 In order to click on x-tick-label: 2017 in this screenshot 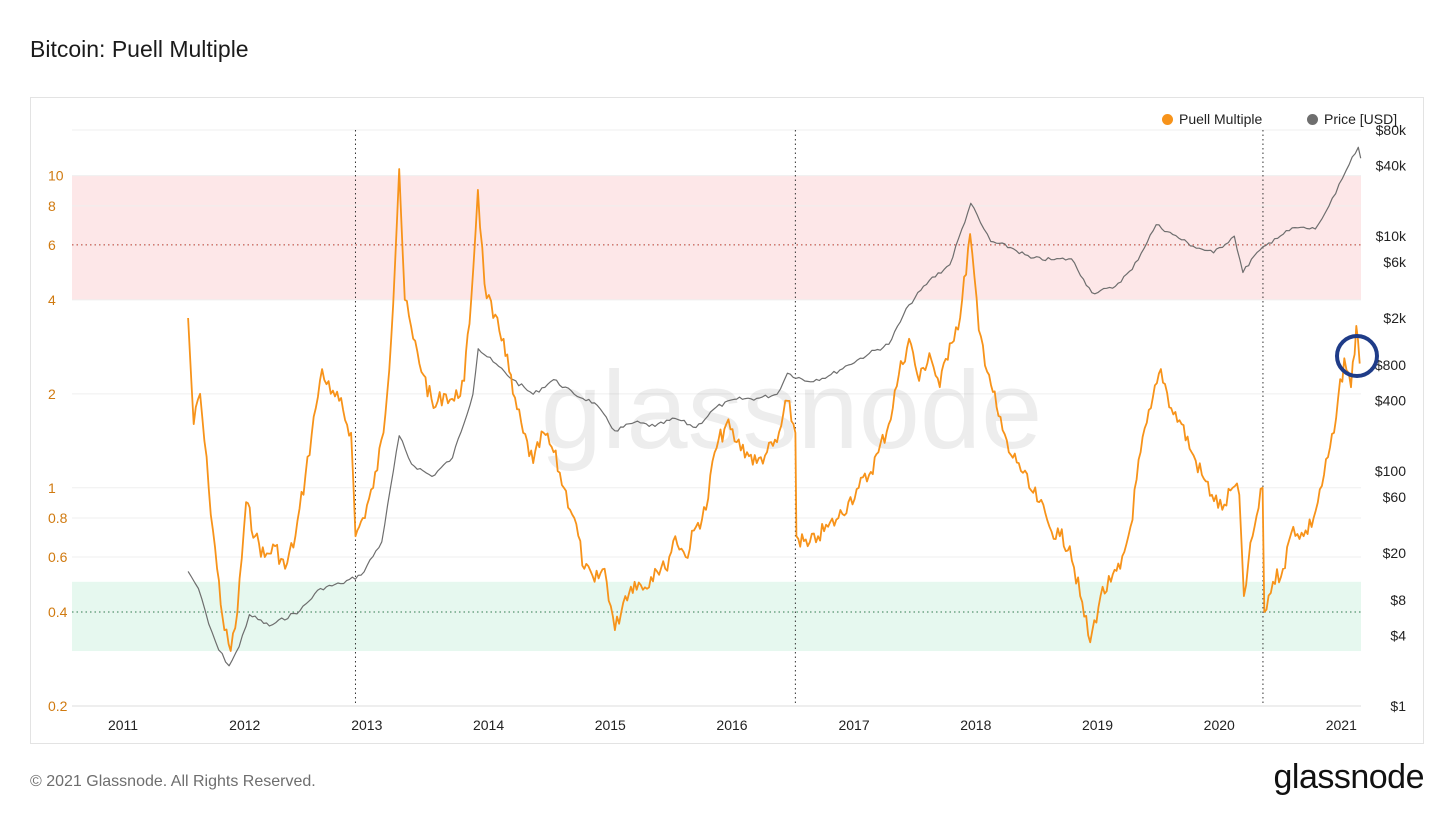, I will do `click(853, 725)`.